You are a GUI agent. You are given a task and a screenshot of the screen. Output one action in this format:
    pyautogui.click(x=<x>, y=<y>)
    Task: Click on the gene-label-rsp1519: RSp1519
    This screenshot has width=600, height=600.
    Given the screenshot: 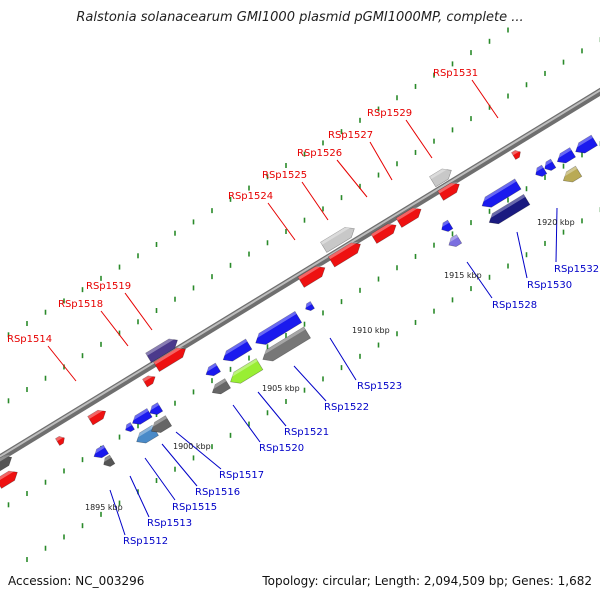 What is the action you would take?
    pyautogui.click(x=108, y=286)
    